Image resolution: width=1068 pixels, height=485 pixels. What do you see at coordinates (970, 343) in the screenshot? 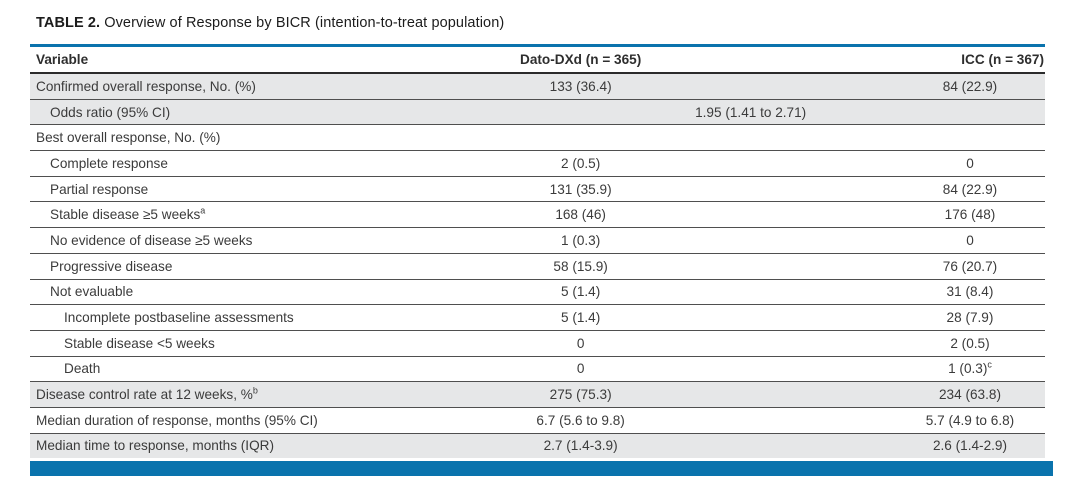
I see `row-value-icc-text: 2 (0.5)` at bounding box center [970, 343].